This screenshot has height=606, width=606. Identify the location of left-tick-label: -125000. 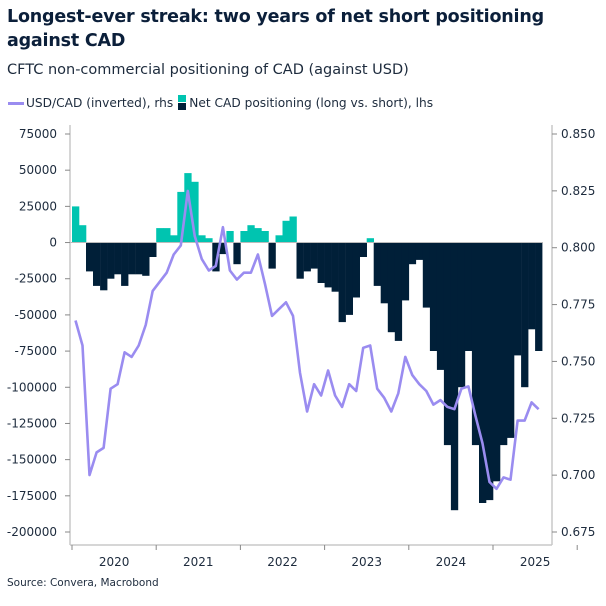
(32, 423).